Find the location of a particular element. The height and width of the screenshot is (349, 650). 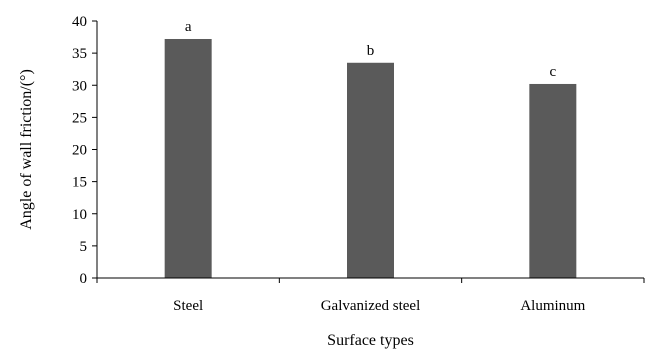

x-category-label: Steel is located at coordinates (188, 306).